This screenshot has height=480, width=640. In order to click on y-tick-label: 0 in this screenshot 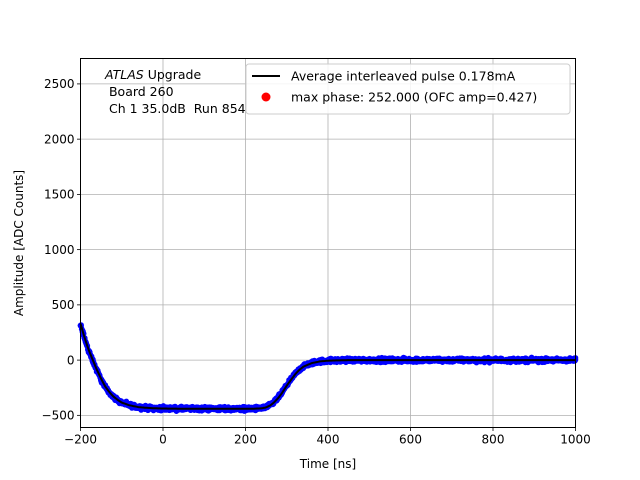, I will do `click(71, 360)`.